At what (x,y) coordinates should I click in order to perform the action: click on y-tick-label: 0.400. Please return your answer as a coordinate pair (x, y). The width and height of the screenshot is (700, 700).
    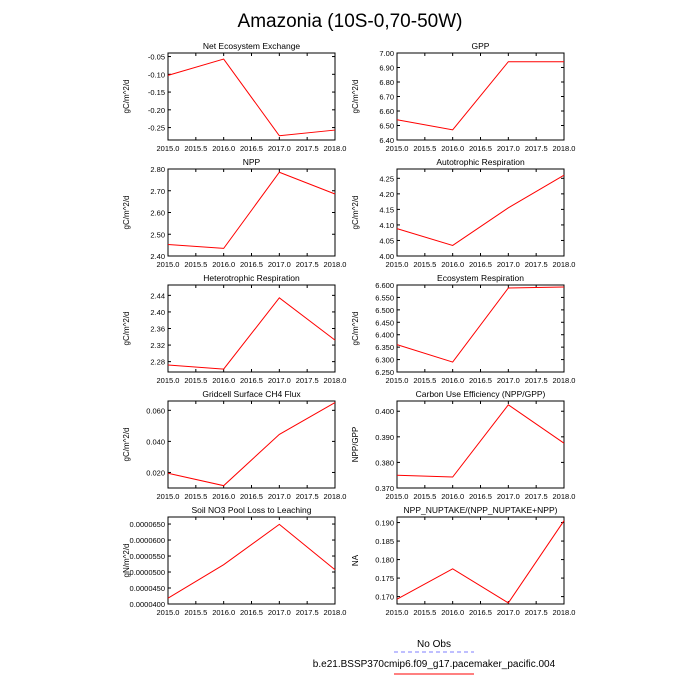
    Looking at the image, I should click on (384, 411).